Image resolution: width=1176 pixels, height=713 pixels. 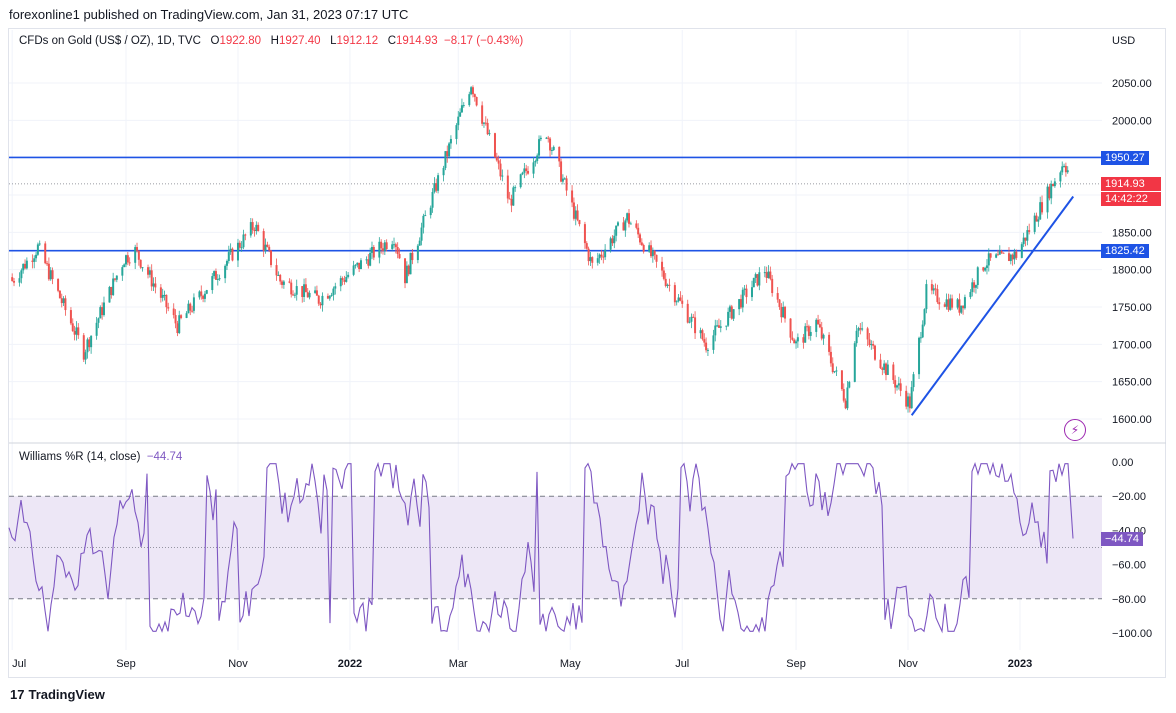 What do you see at coordinates (1132, 233) in the screenshot?
I see `price-tick-label: 1850.00` at bounding box center [1132, 233].